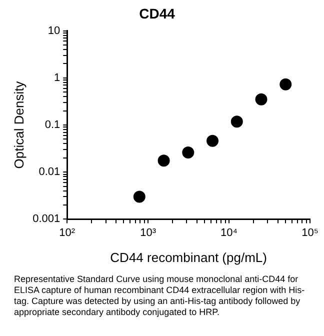  I want to click on x-tick-label: 10⁴, so click(229, 232).